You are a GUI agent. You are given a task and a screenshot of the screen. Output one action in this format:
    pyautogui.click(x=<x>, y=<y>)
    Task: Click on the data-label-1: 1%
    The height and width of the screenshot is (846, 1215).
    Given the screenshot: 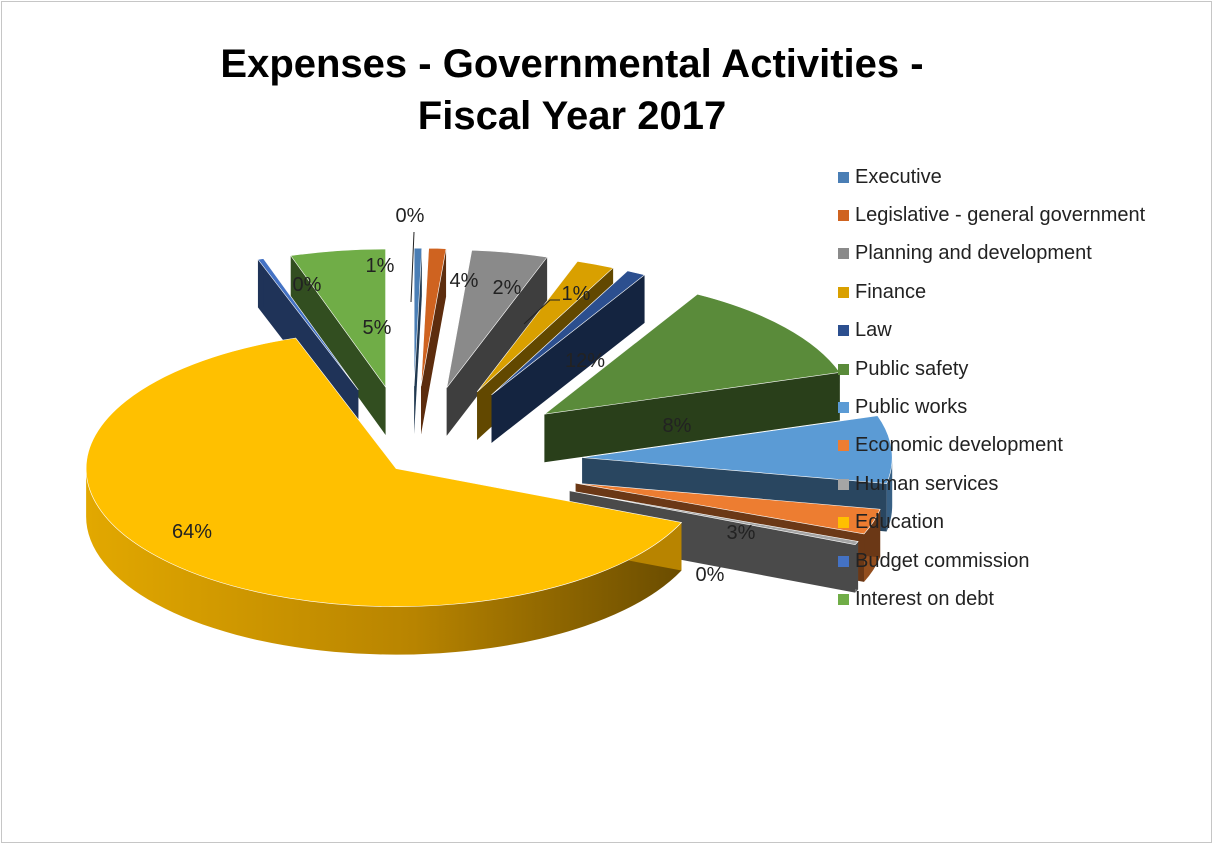 What is the action you would take?
    pyautogui.click(x=380, y=266)
    